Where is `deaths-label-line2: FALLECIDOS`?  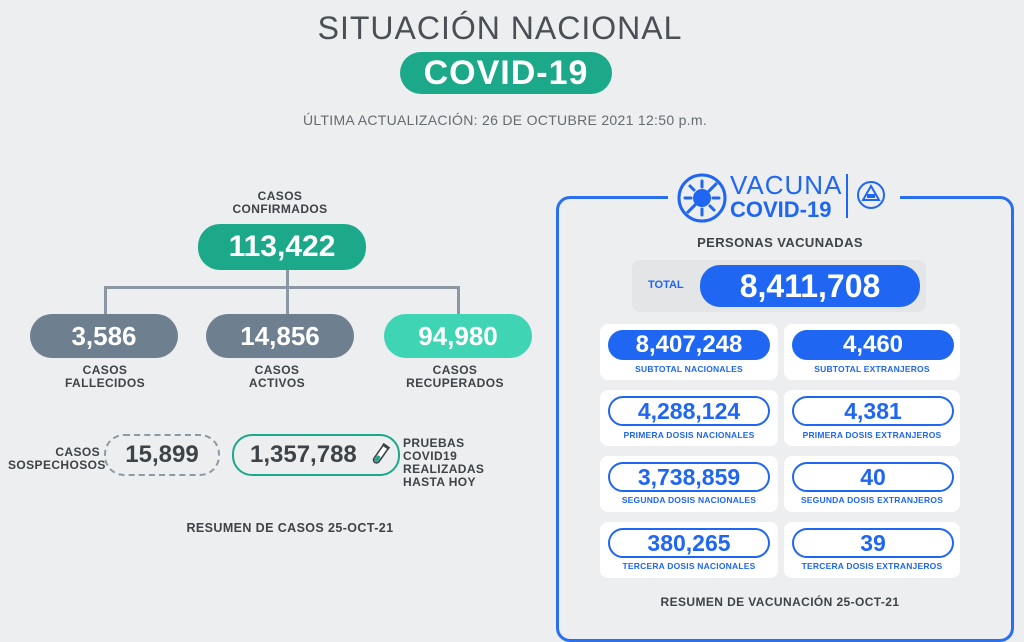 deaths-label-line2: FALLECIDOS is located at coordinates (104, 383).